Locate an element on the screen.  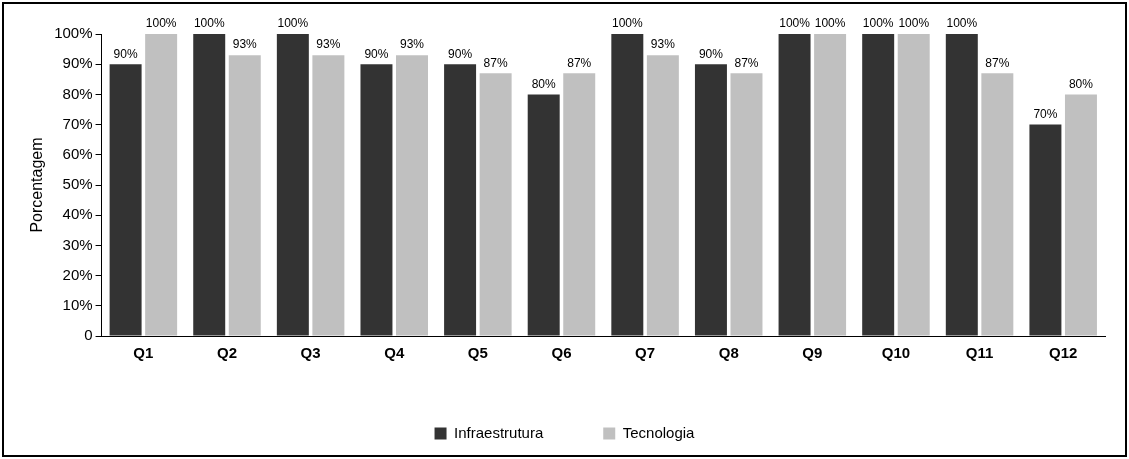
x-tick-label: Q7 is located at coordinates (645, 353).